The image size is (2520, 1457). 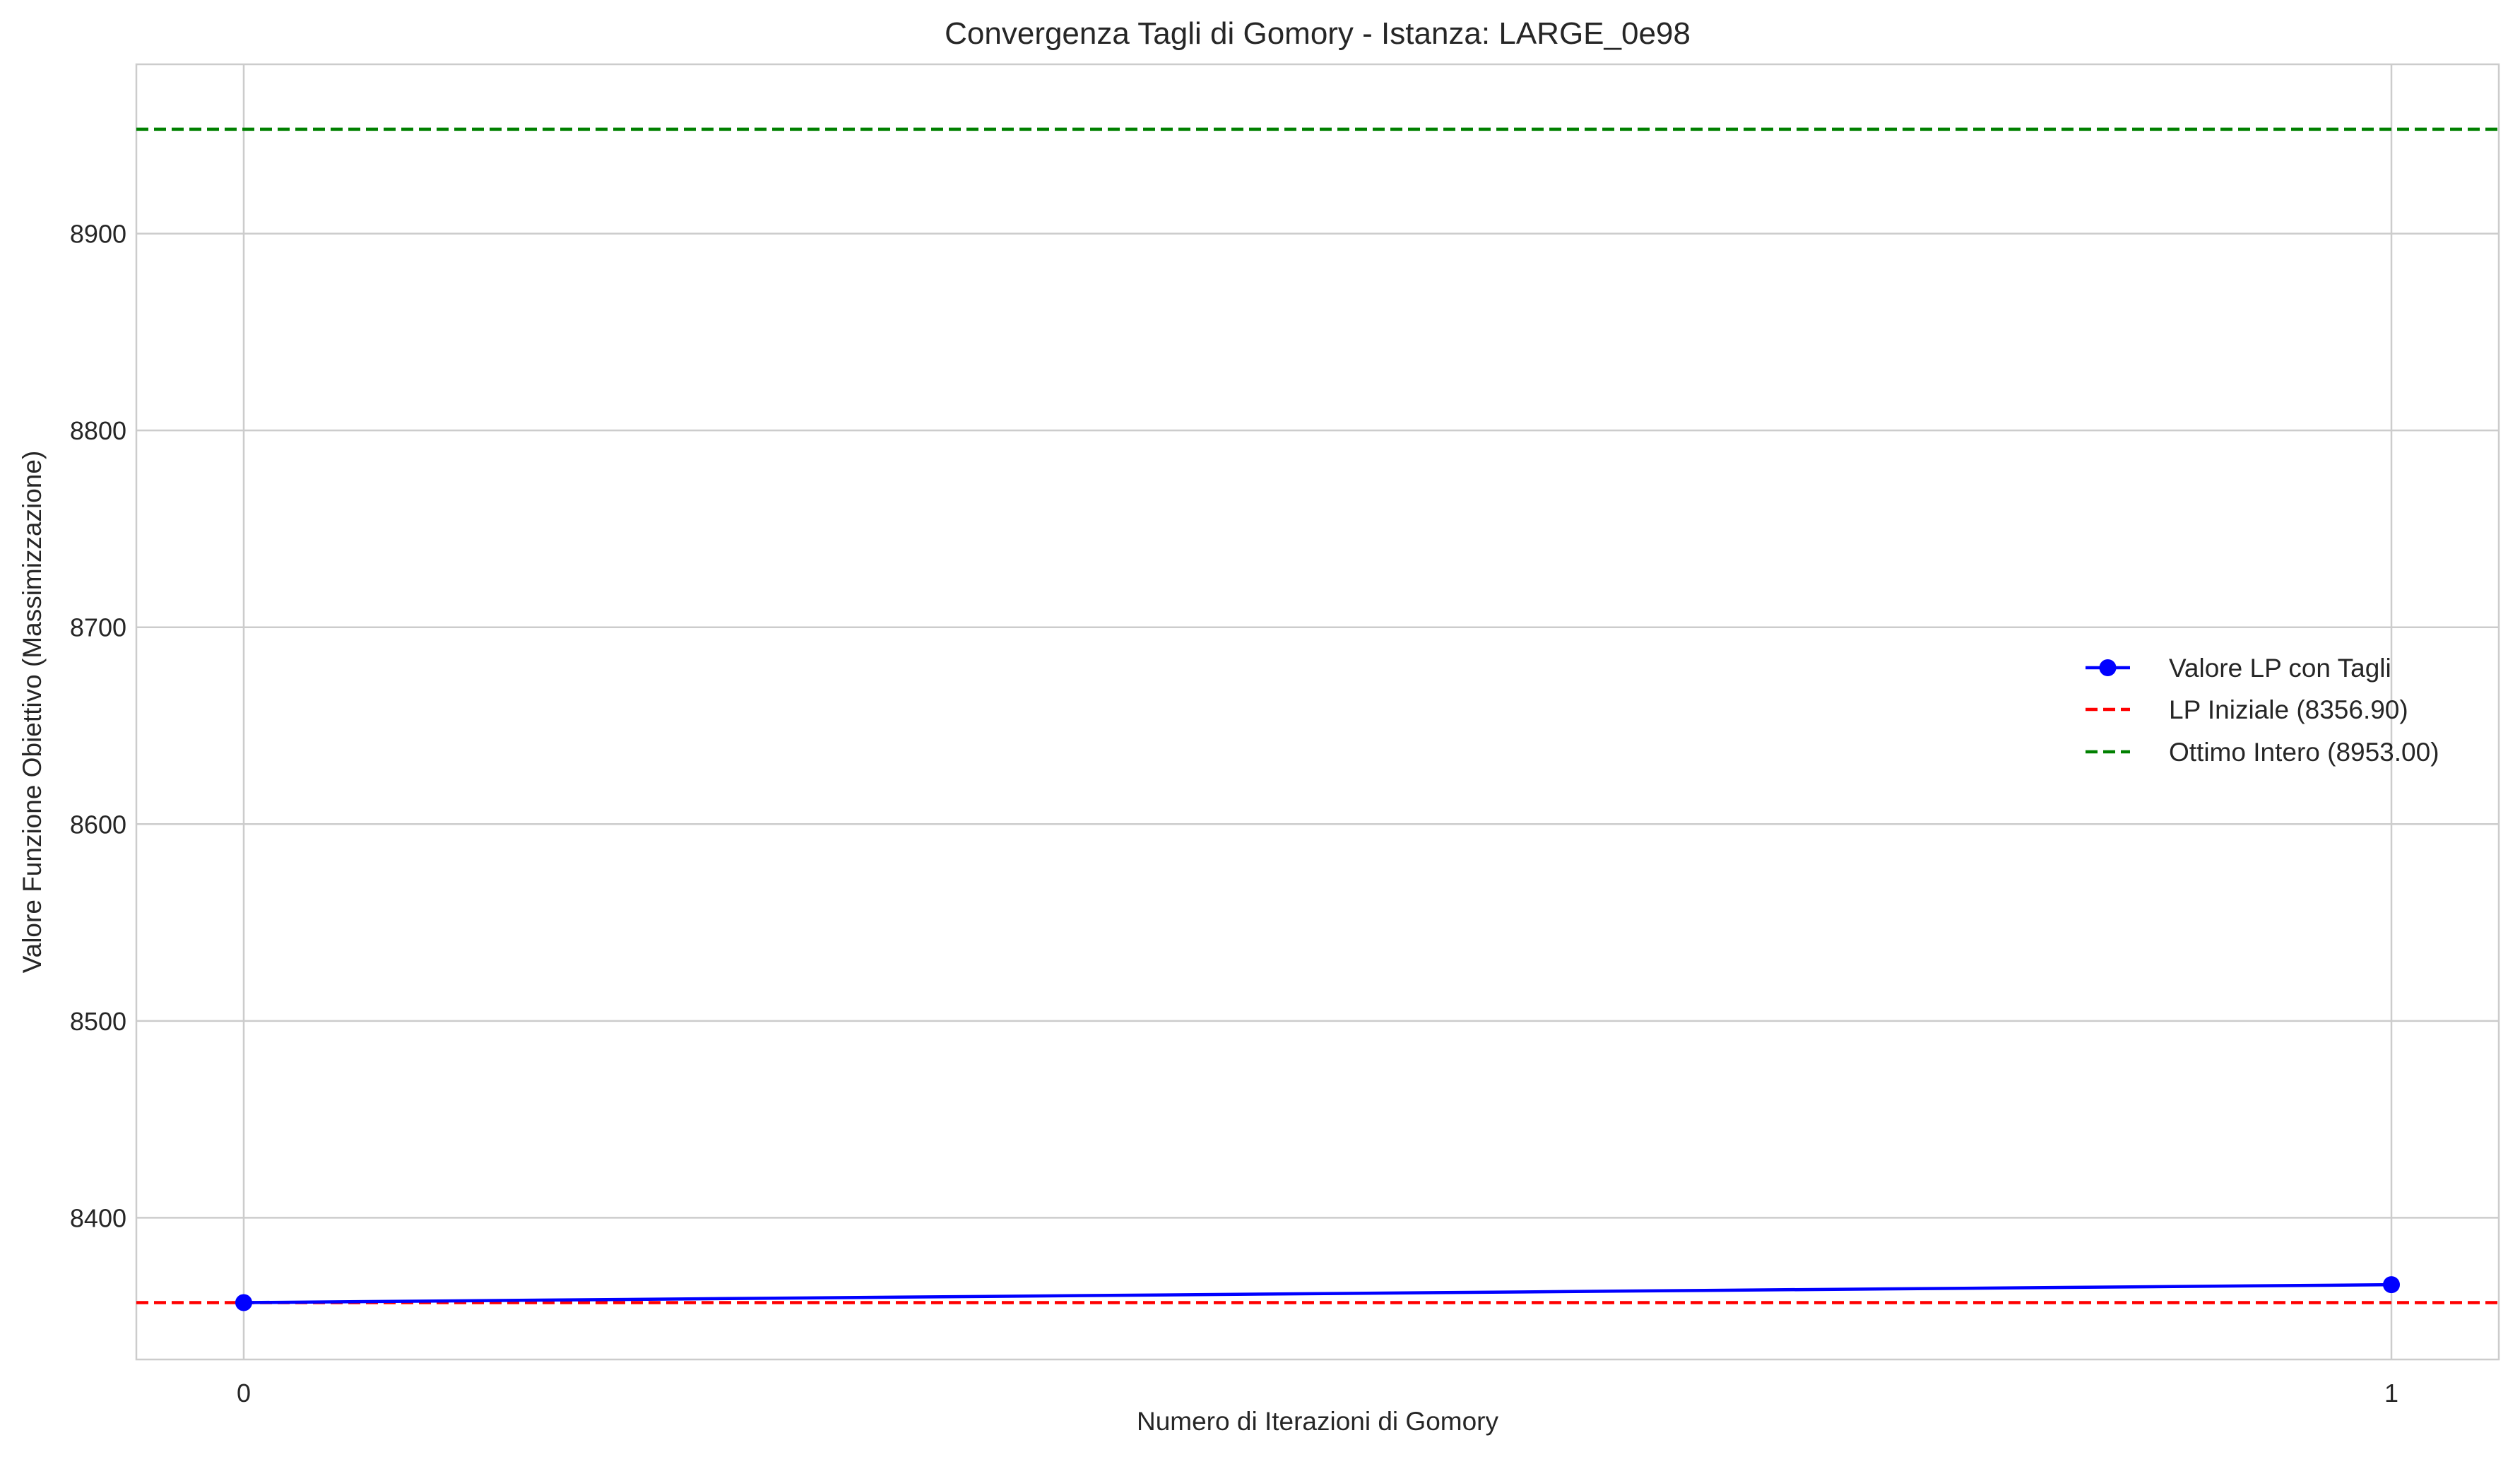 I want to click on legend-item-integer-optimum: Ottimo Intero (8953.00), so click(x=2262, y=752).